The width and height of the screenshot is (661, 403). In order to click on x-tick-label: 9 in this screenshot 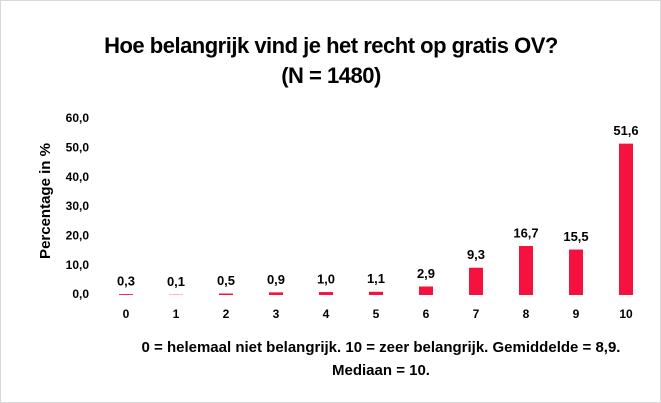, I will do `click(576, 314)`.